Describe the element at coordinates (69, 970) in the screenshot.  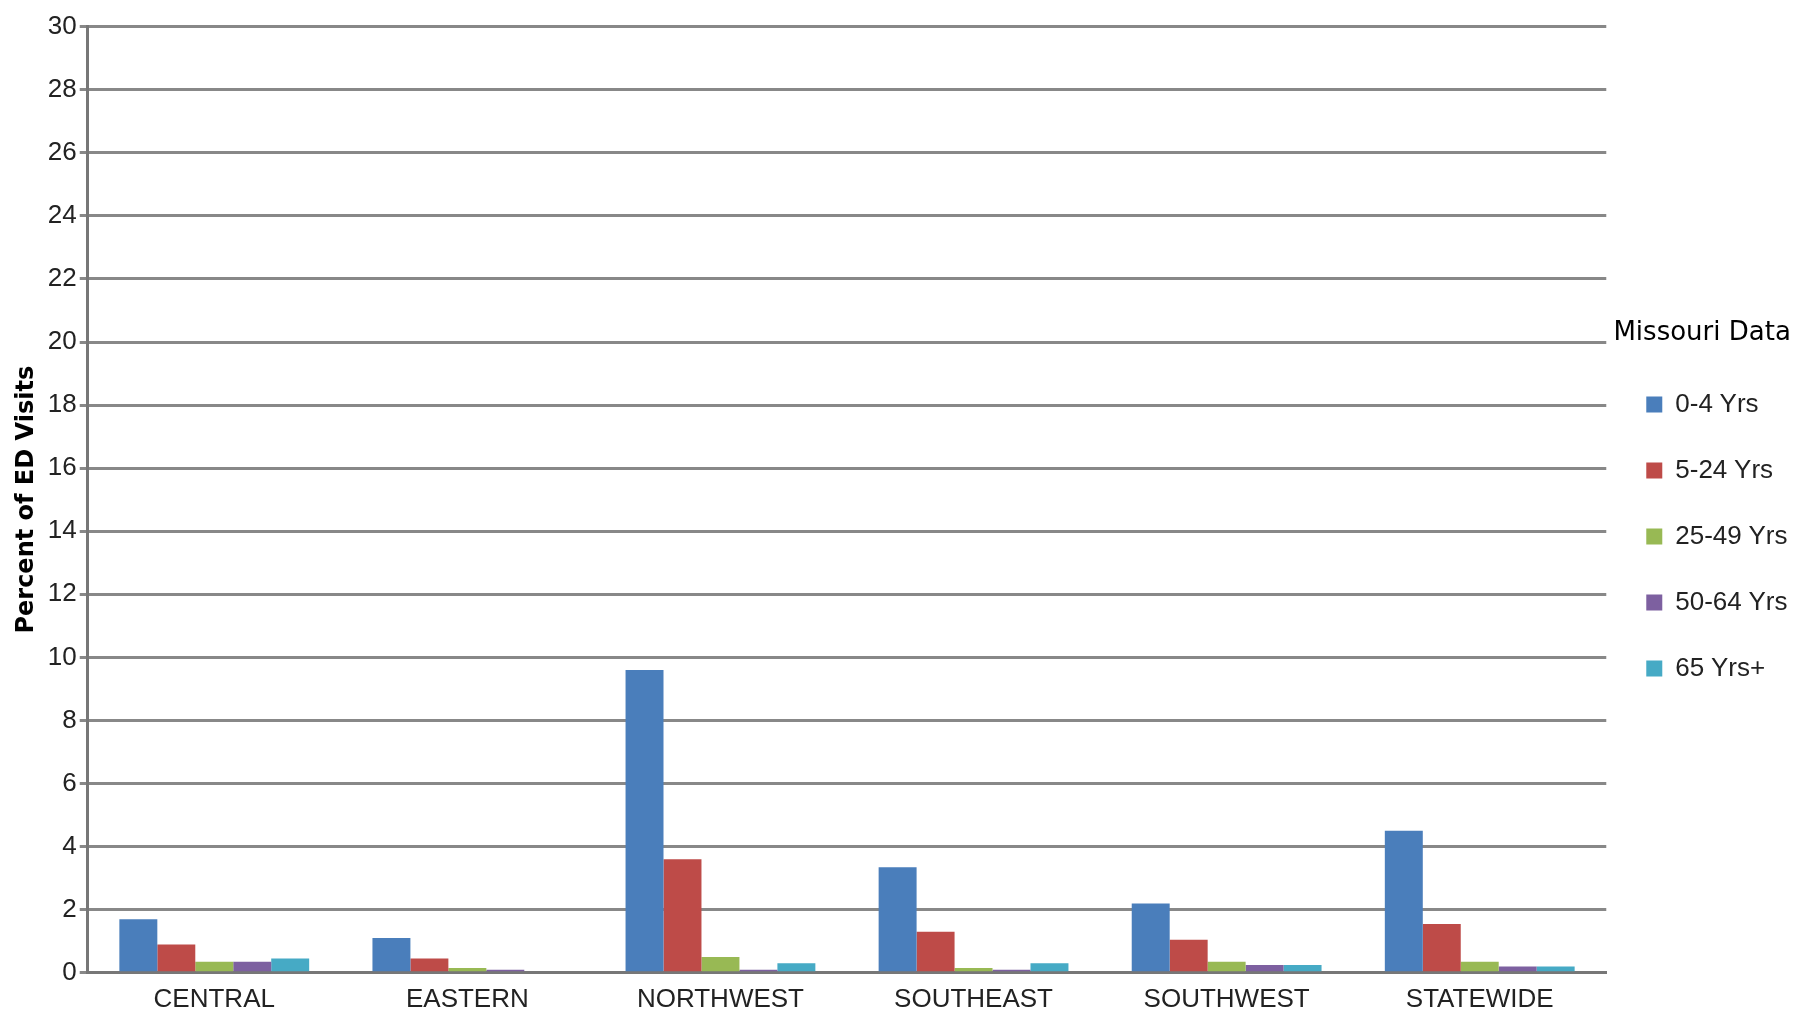
I see `y-tick-label: 0` at that location.